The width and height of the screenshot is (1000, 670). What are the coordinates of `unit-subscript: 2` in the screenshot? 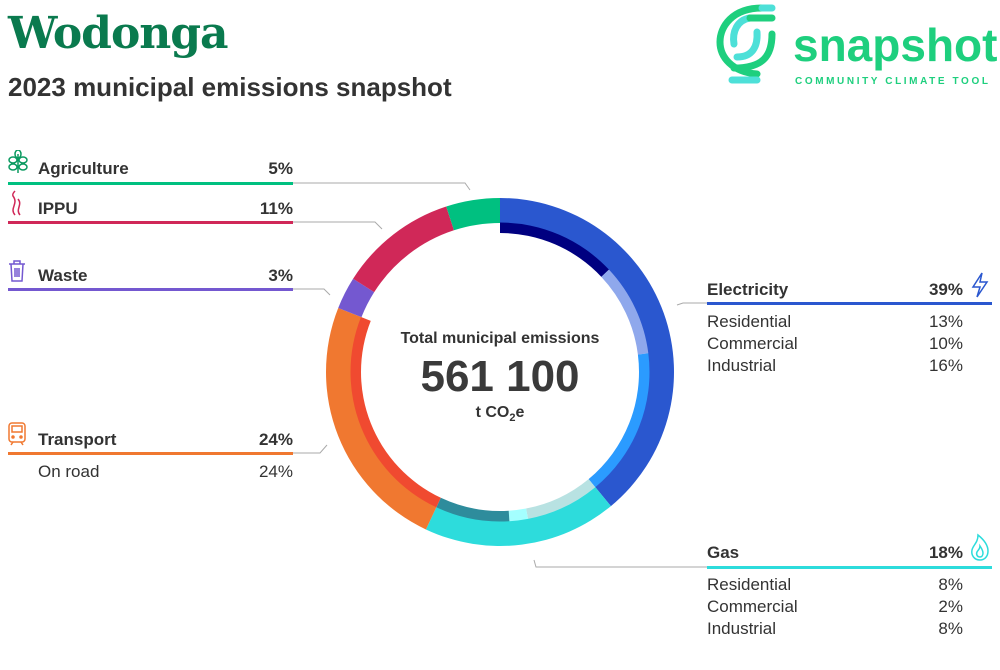 It's located at (512, 418).